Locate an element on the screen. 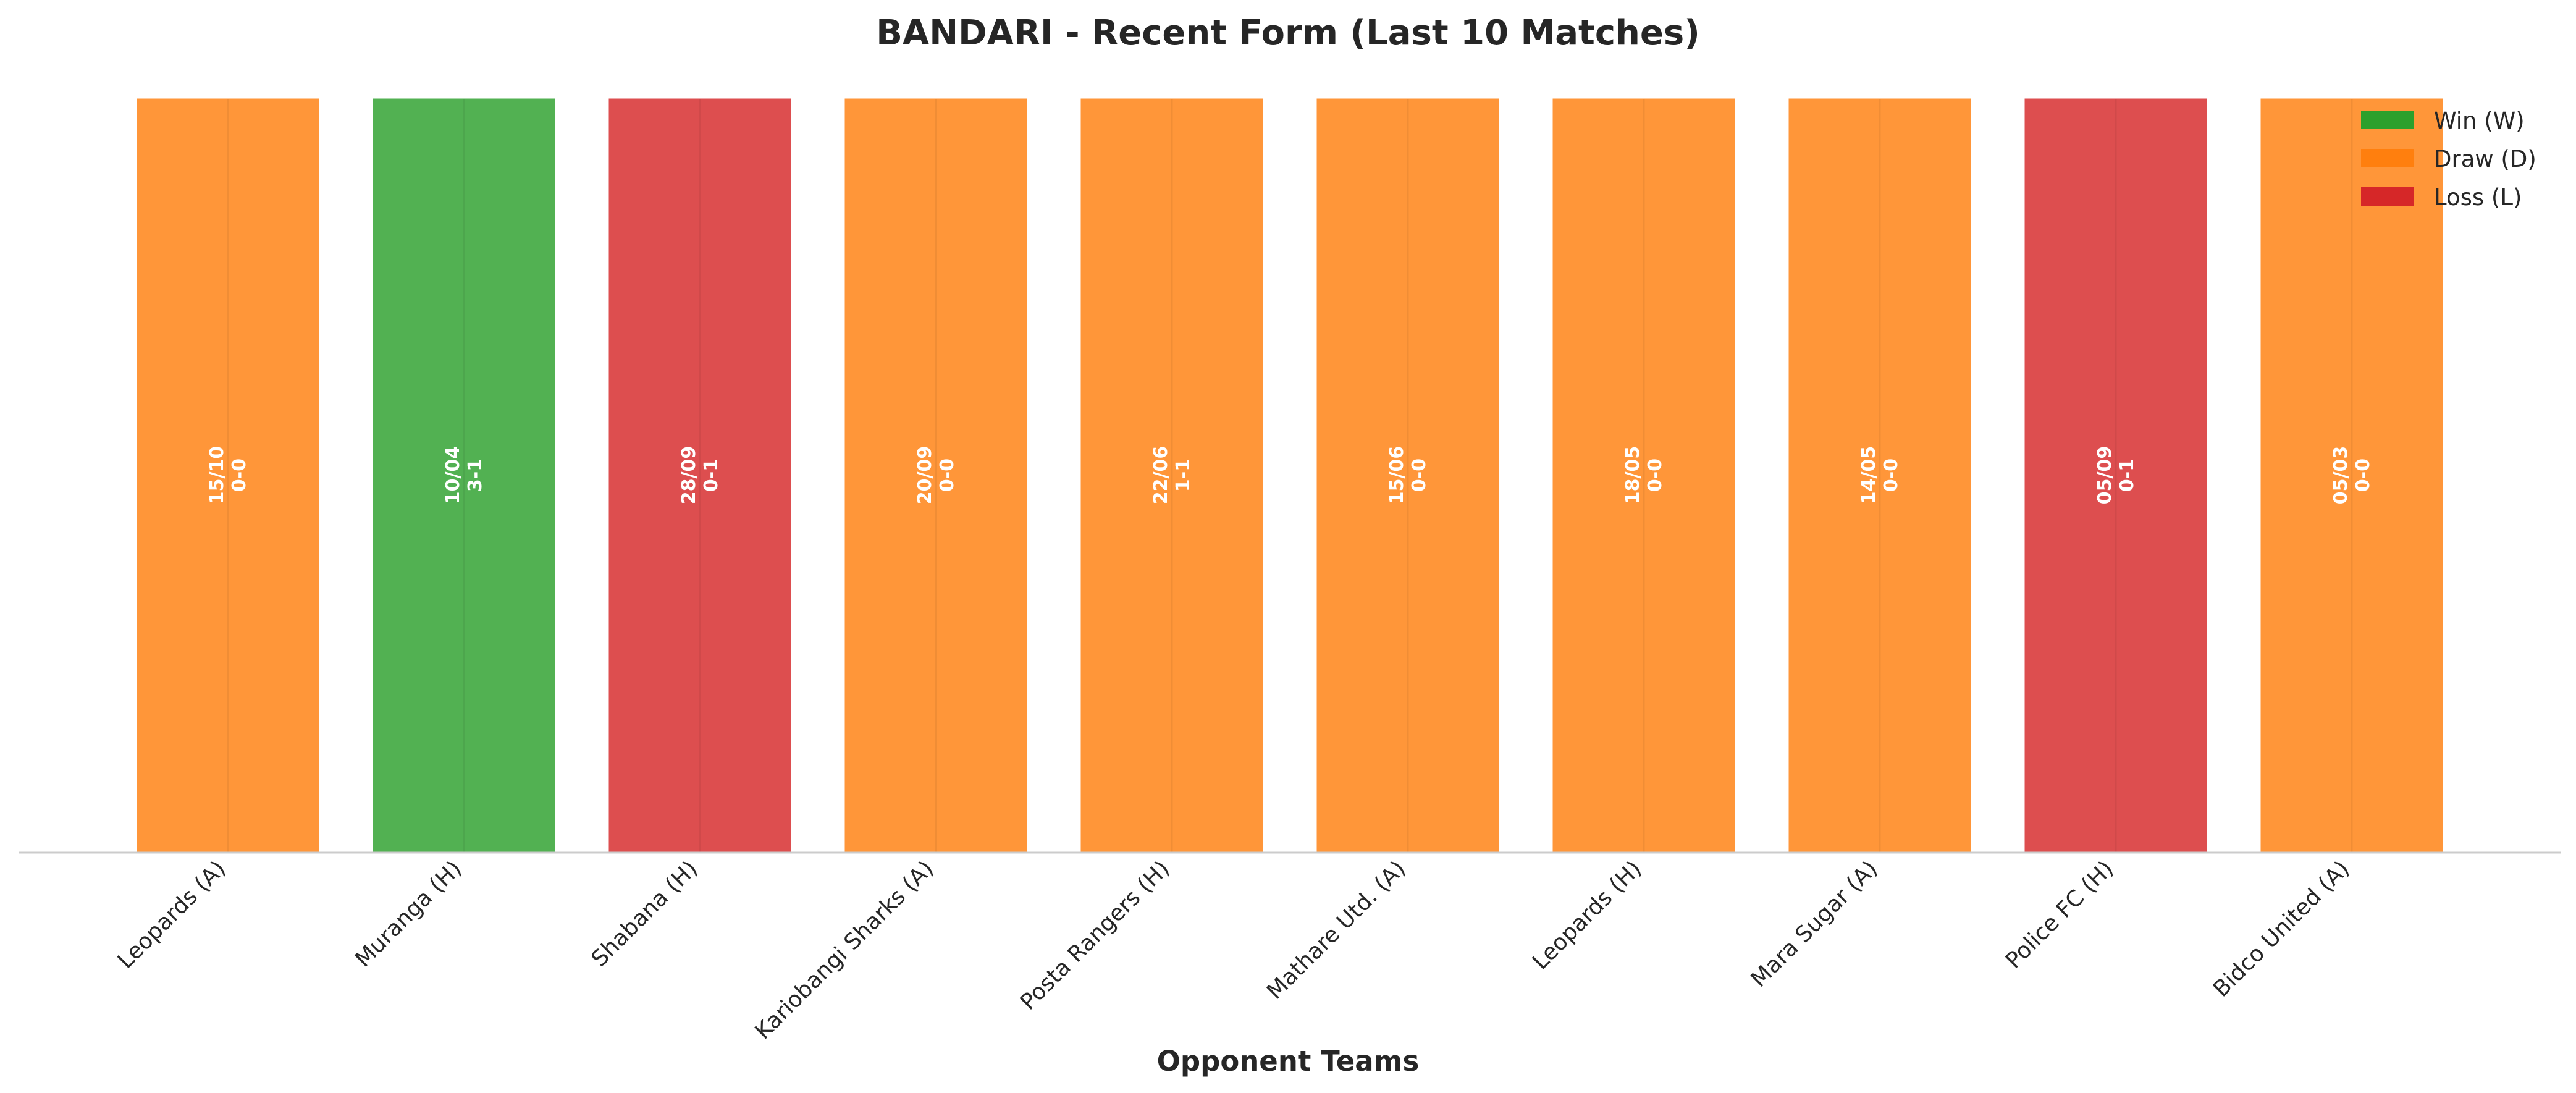  match-date: 15/10 is located at coordinates (217, 475).